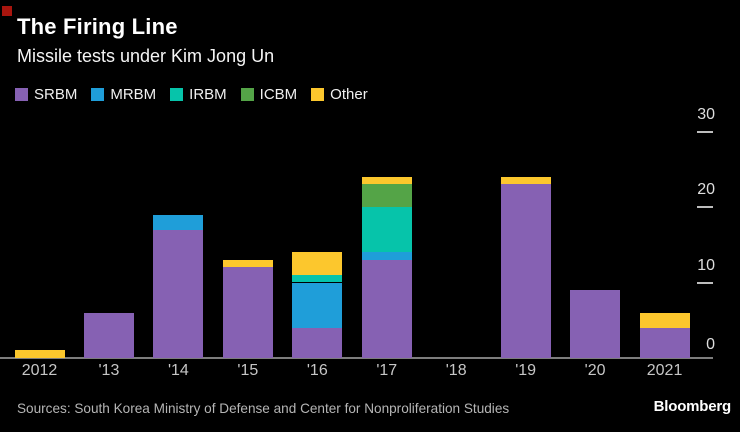  Describe the element at coordinates (386, 308) in the screenshot. I see `bar-segment-17-srbm` at that location.